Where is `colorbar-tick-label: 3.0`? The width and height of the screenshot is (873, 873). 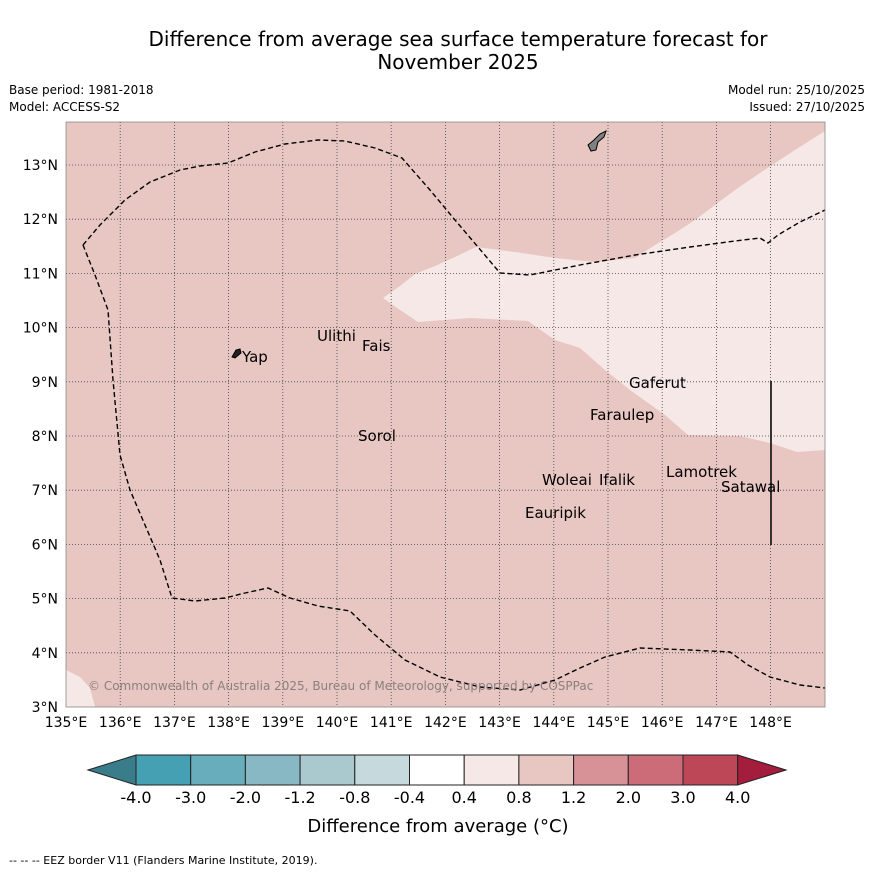 colorbar-tick-label: 3.0 is located at coordinates (682, 797).